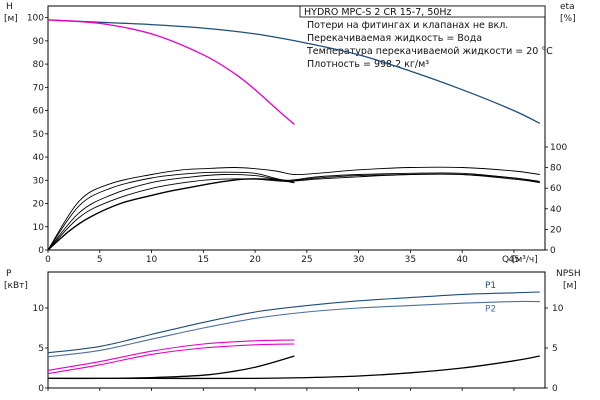 Image resolution: width=600 pixels, height=400 pixels. I want to click on info-line-2: Перекачиваемая жидкость = Вода, so click(394, 38).